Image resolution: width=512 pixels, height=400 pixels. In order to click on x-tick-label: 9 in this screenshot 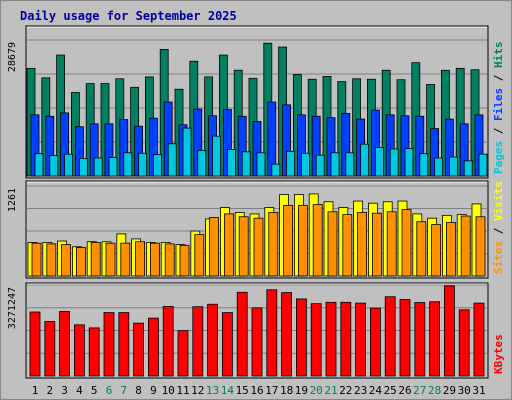, I will do `click(153, 390)`.